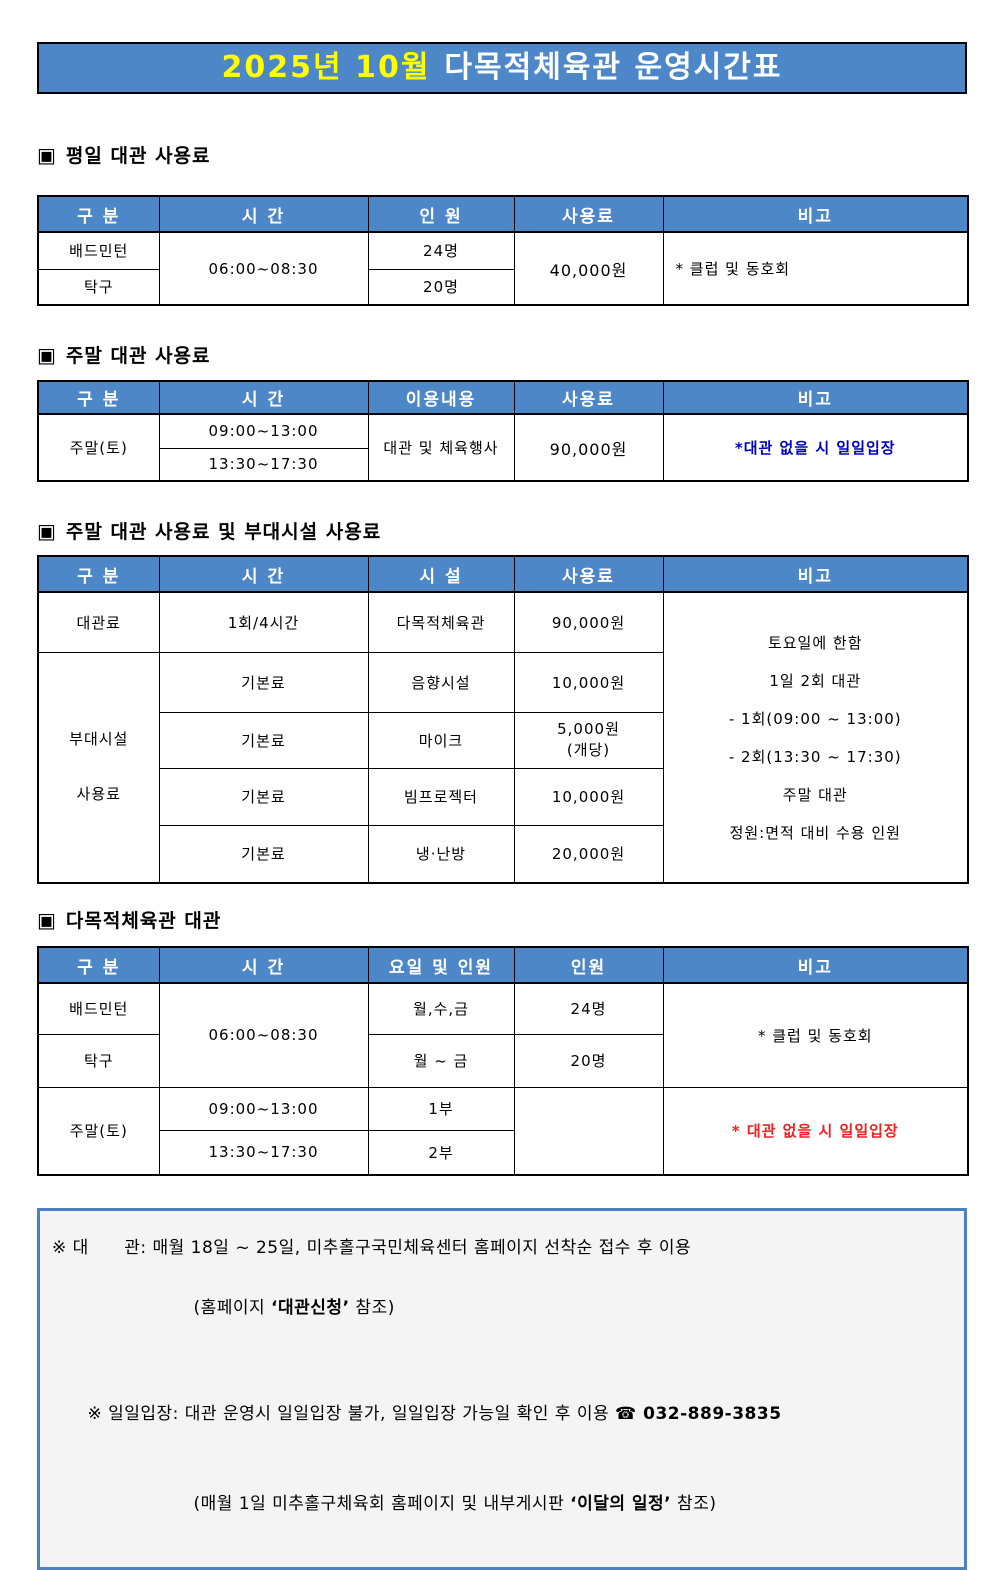 The width and height of the screenshot is (992, 1570). What do you see at coordinates (441, 1008) in the screenshot?
I see `cell-days: 월,수,금` at bounding box center [441, 1008].